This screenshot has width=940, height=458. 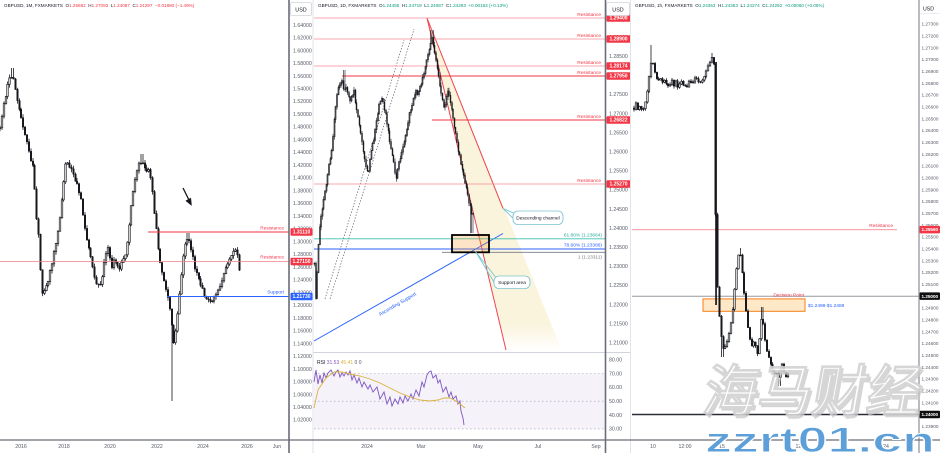 I want to click on svg-text: 12:00, so click(x=685, y=447).